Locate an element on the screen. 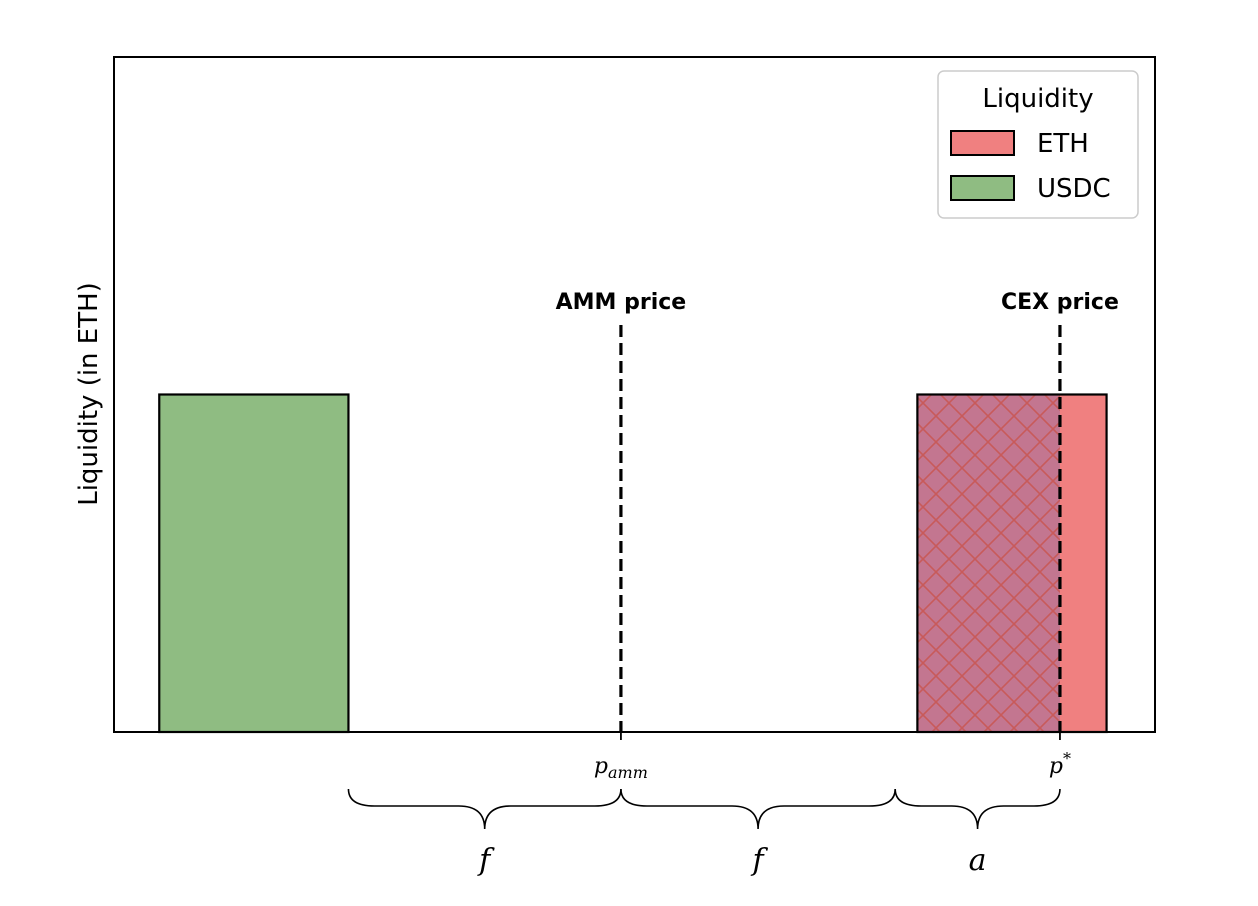  legend-swatch-usdc is located at coordinates (982, 188).